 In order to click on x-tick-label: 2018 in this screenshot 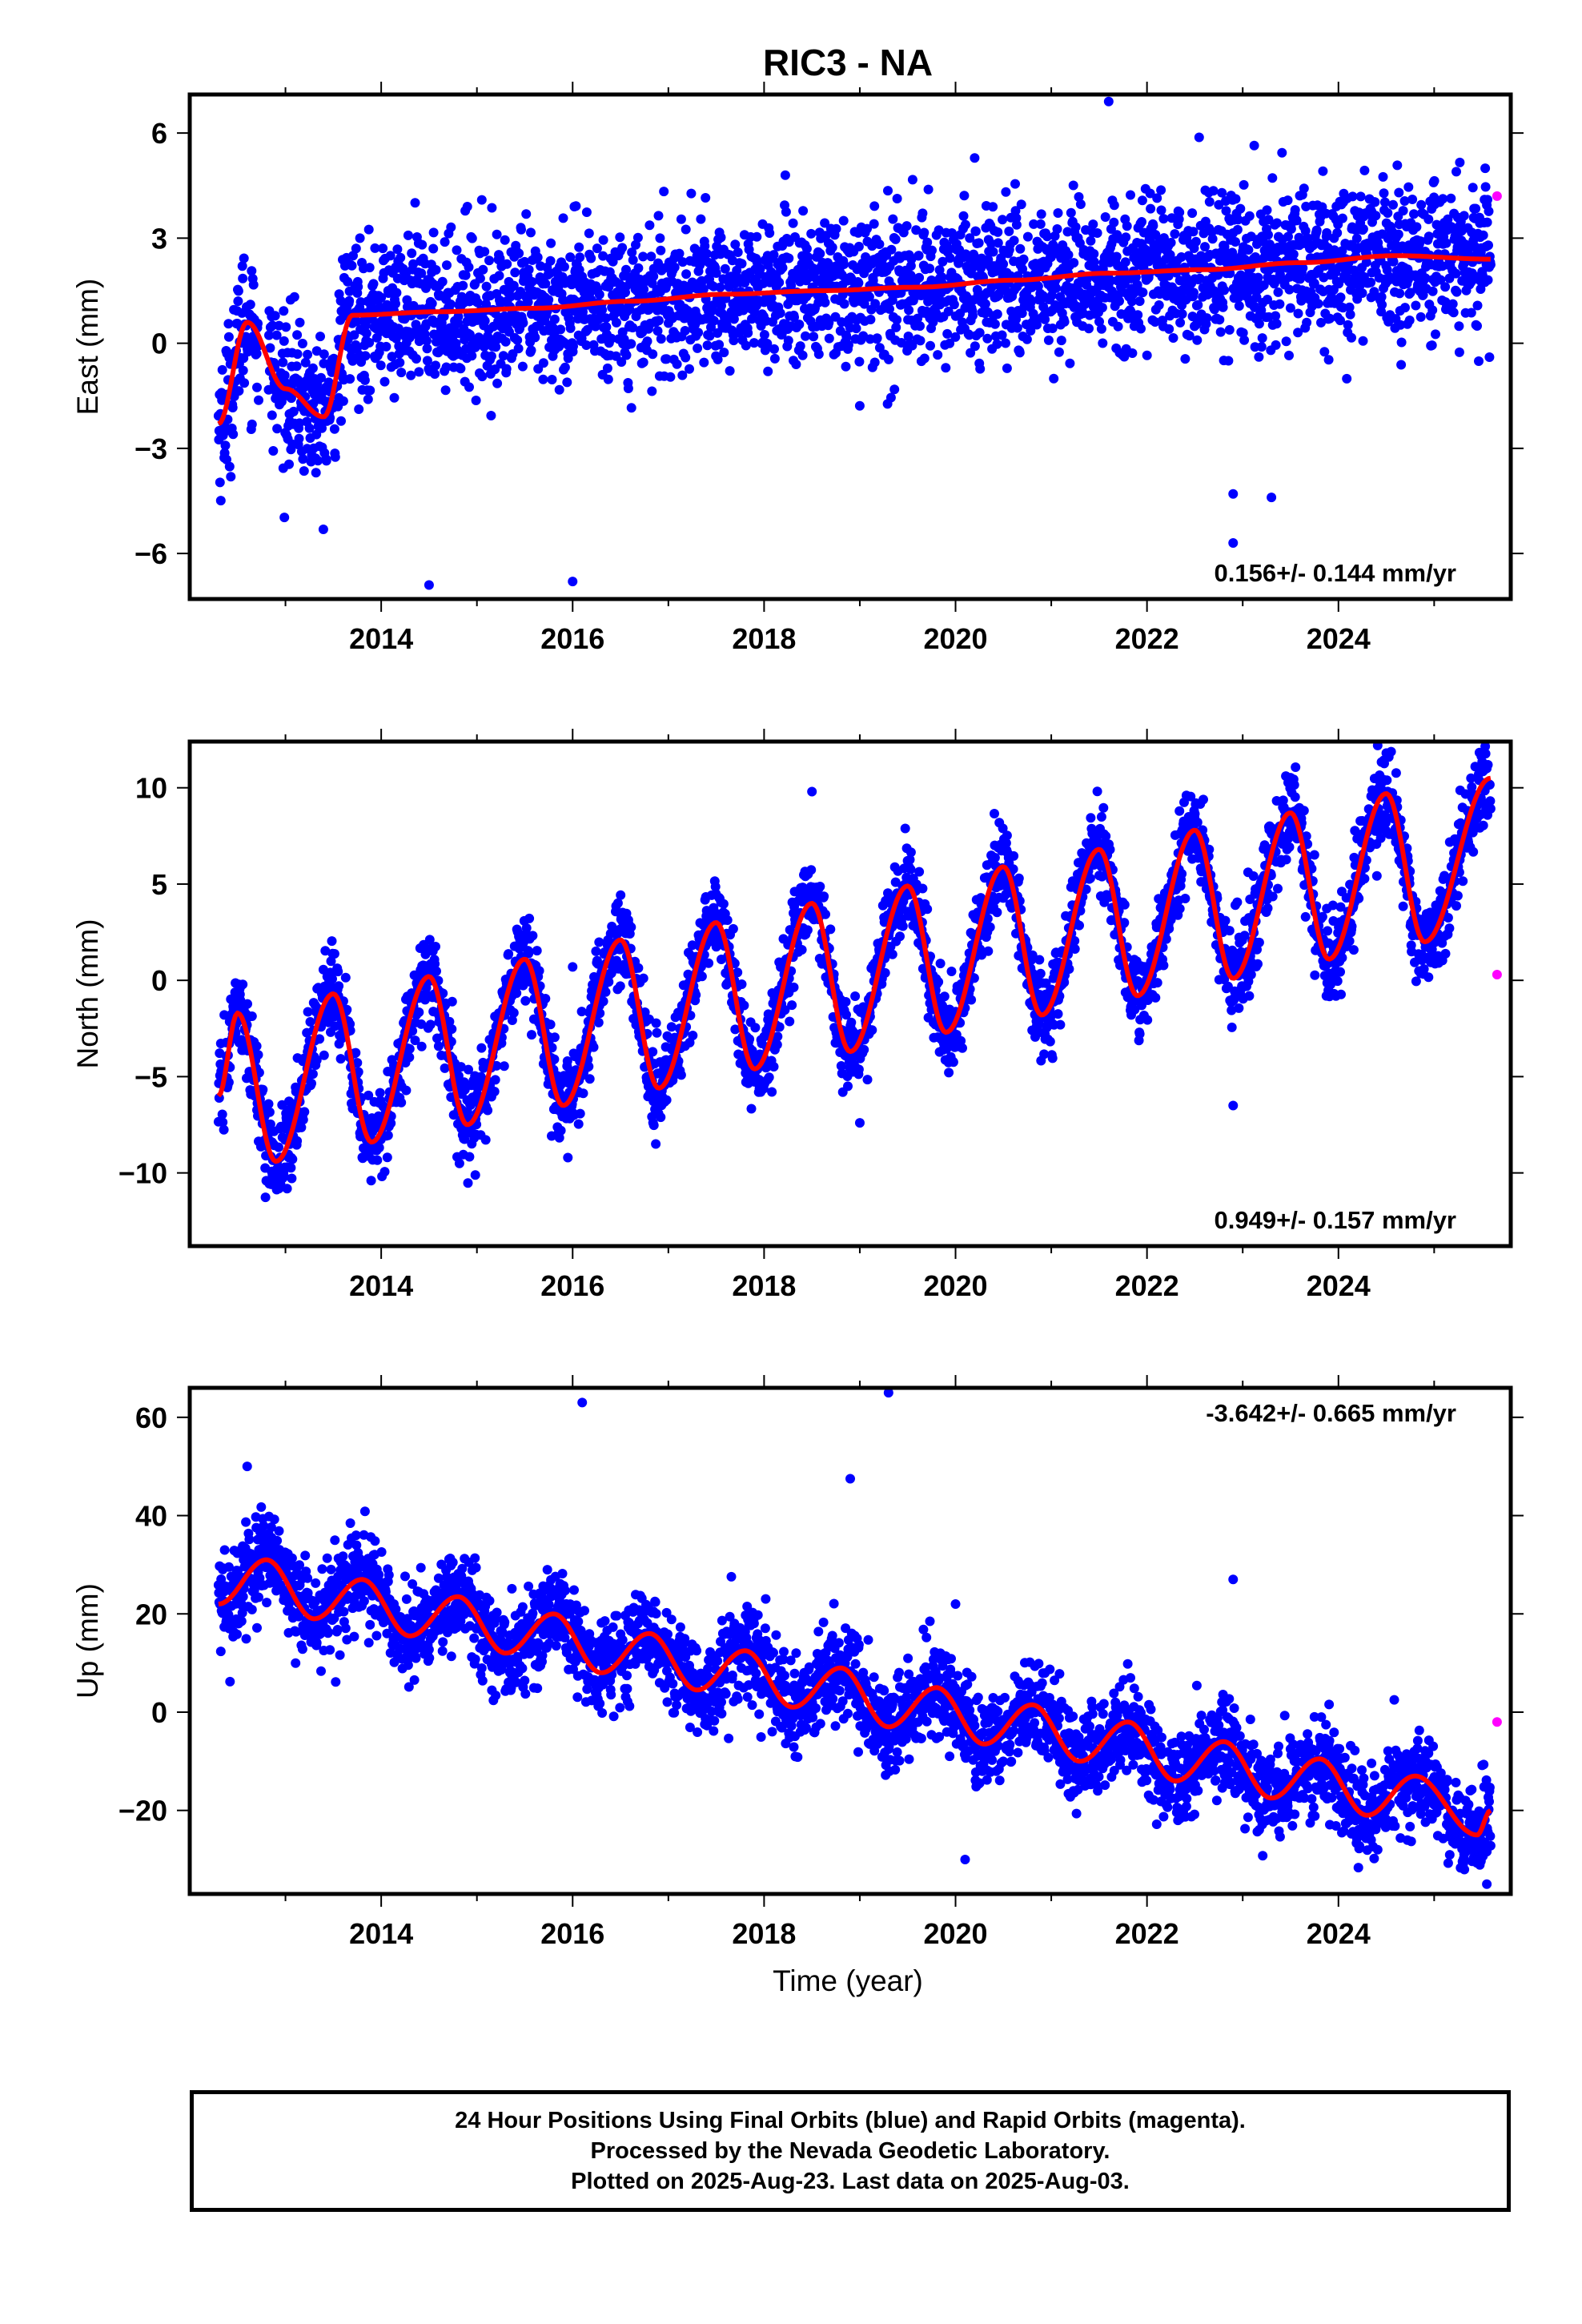, I will do `click(764, 638)`.